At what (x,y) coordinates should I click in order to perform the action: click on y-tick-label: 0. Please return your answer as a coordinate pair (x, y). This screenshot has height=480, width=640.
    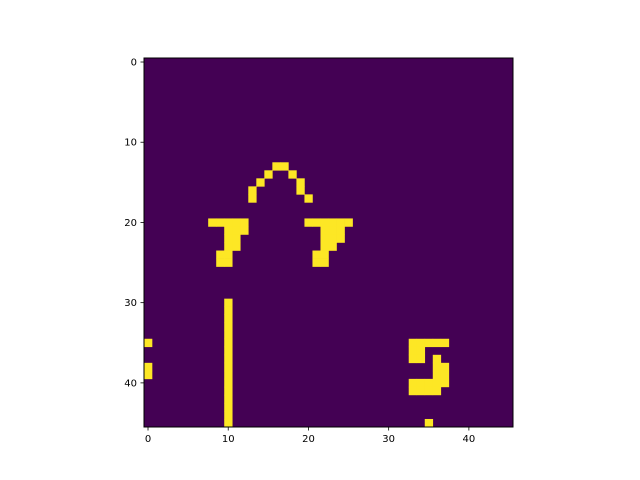
    Looking at the image, I should click on (134, 63).